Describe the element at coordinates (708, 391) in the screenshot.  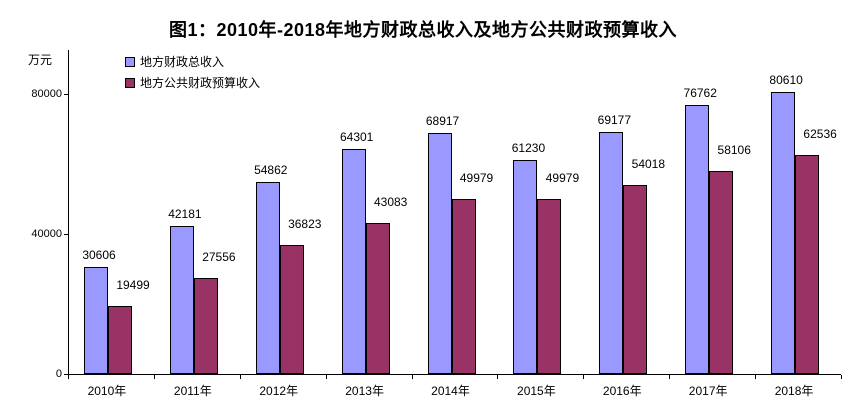
I see `x-axis-category-label-2017年: 2017年` at that location.